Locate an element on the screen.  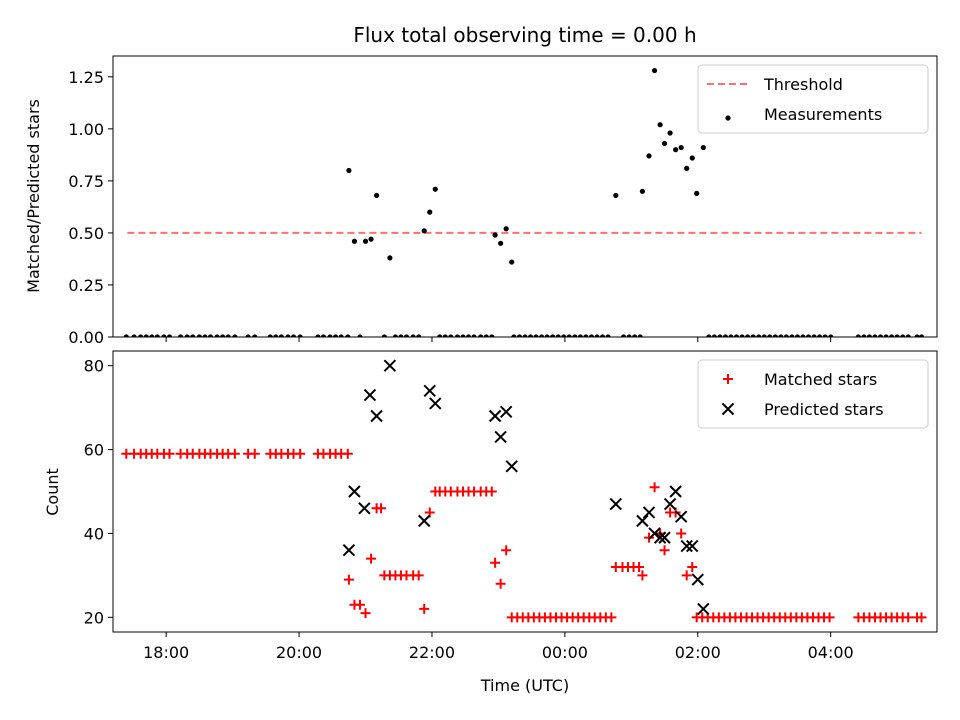
x-tick-label: 04:00 is located at coordinates (831, 652).